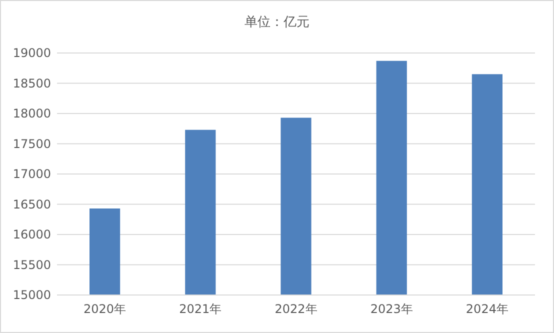  Describe the element at coordinates (31, 235) in the screenshot. I see `y-tick-label: 16000` at that location.